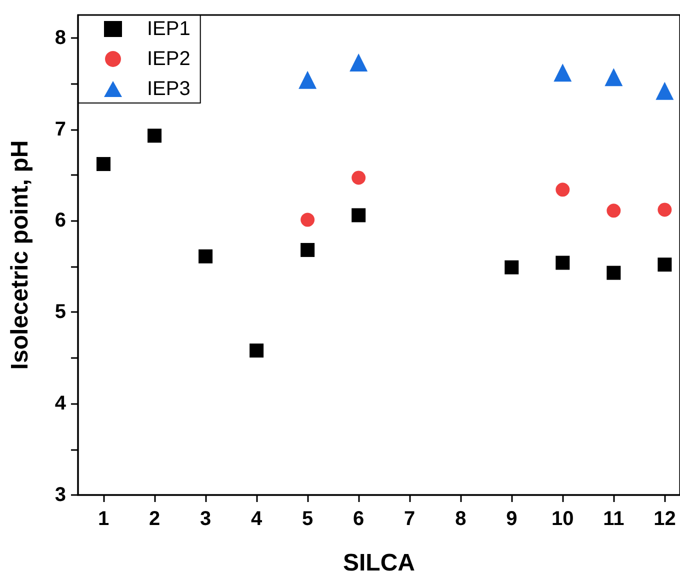  Describe the element at coordinates (20, 255) in the screenshot. I see `y-axis-title: Isolecetric point, pH` at that location.